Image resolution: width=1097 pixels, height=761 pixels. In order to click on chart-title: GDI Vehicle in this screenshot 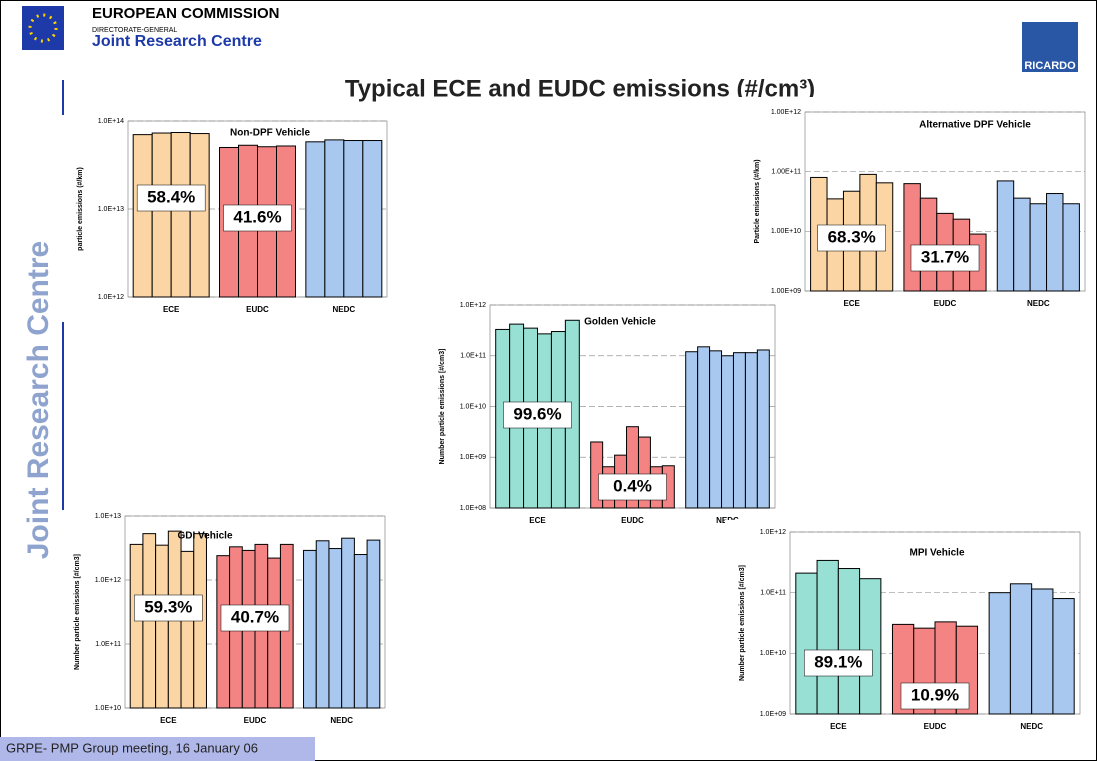, I will do `click(204, 536)`.